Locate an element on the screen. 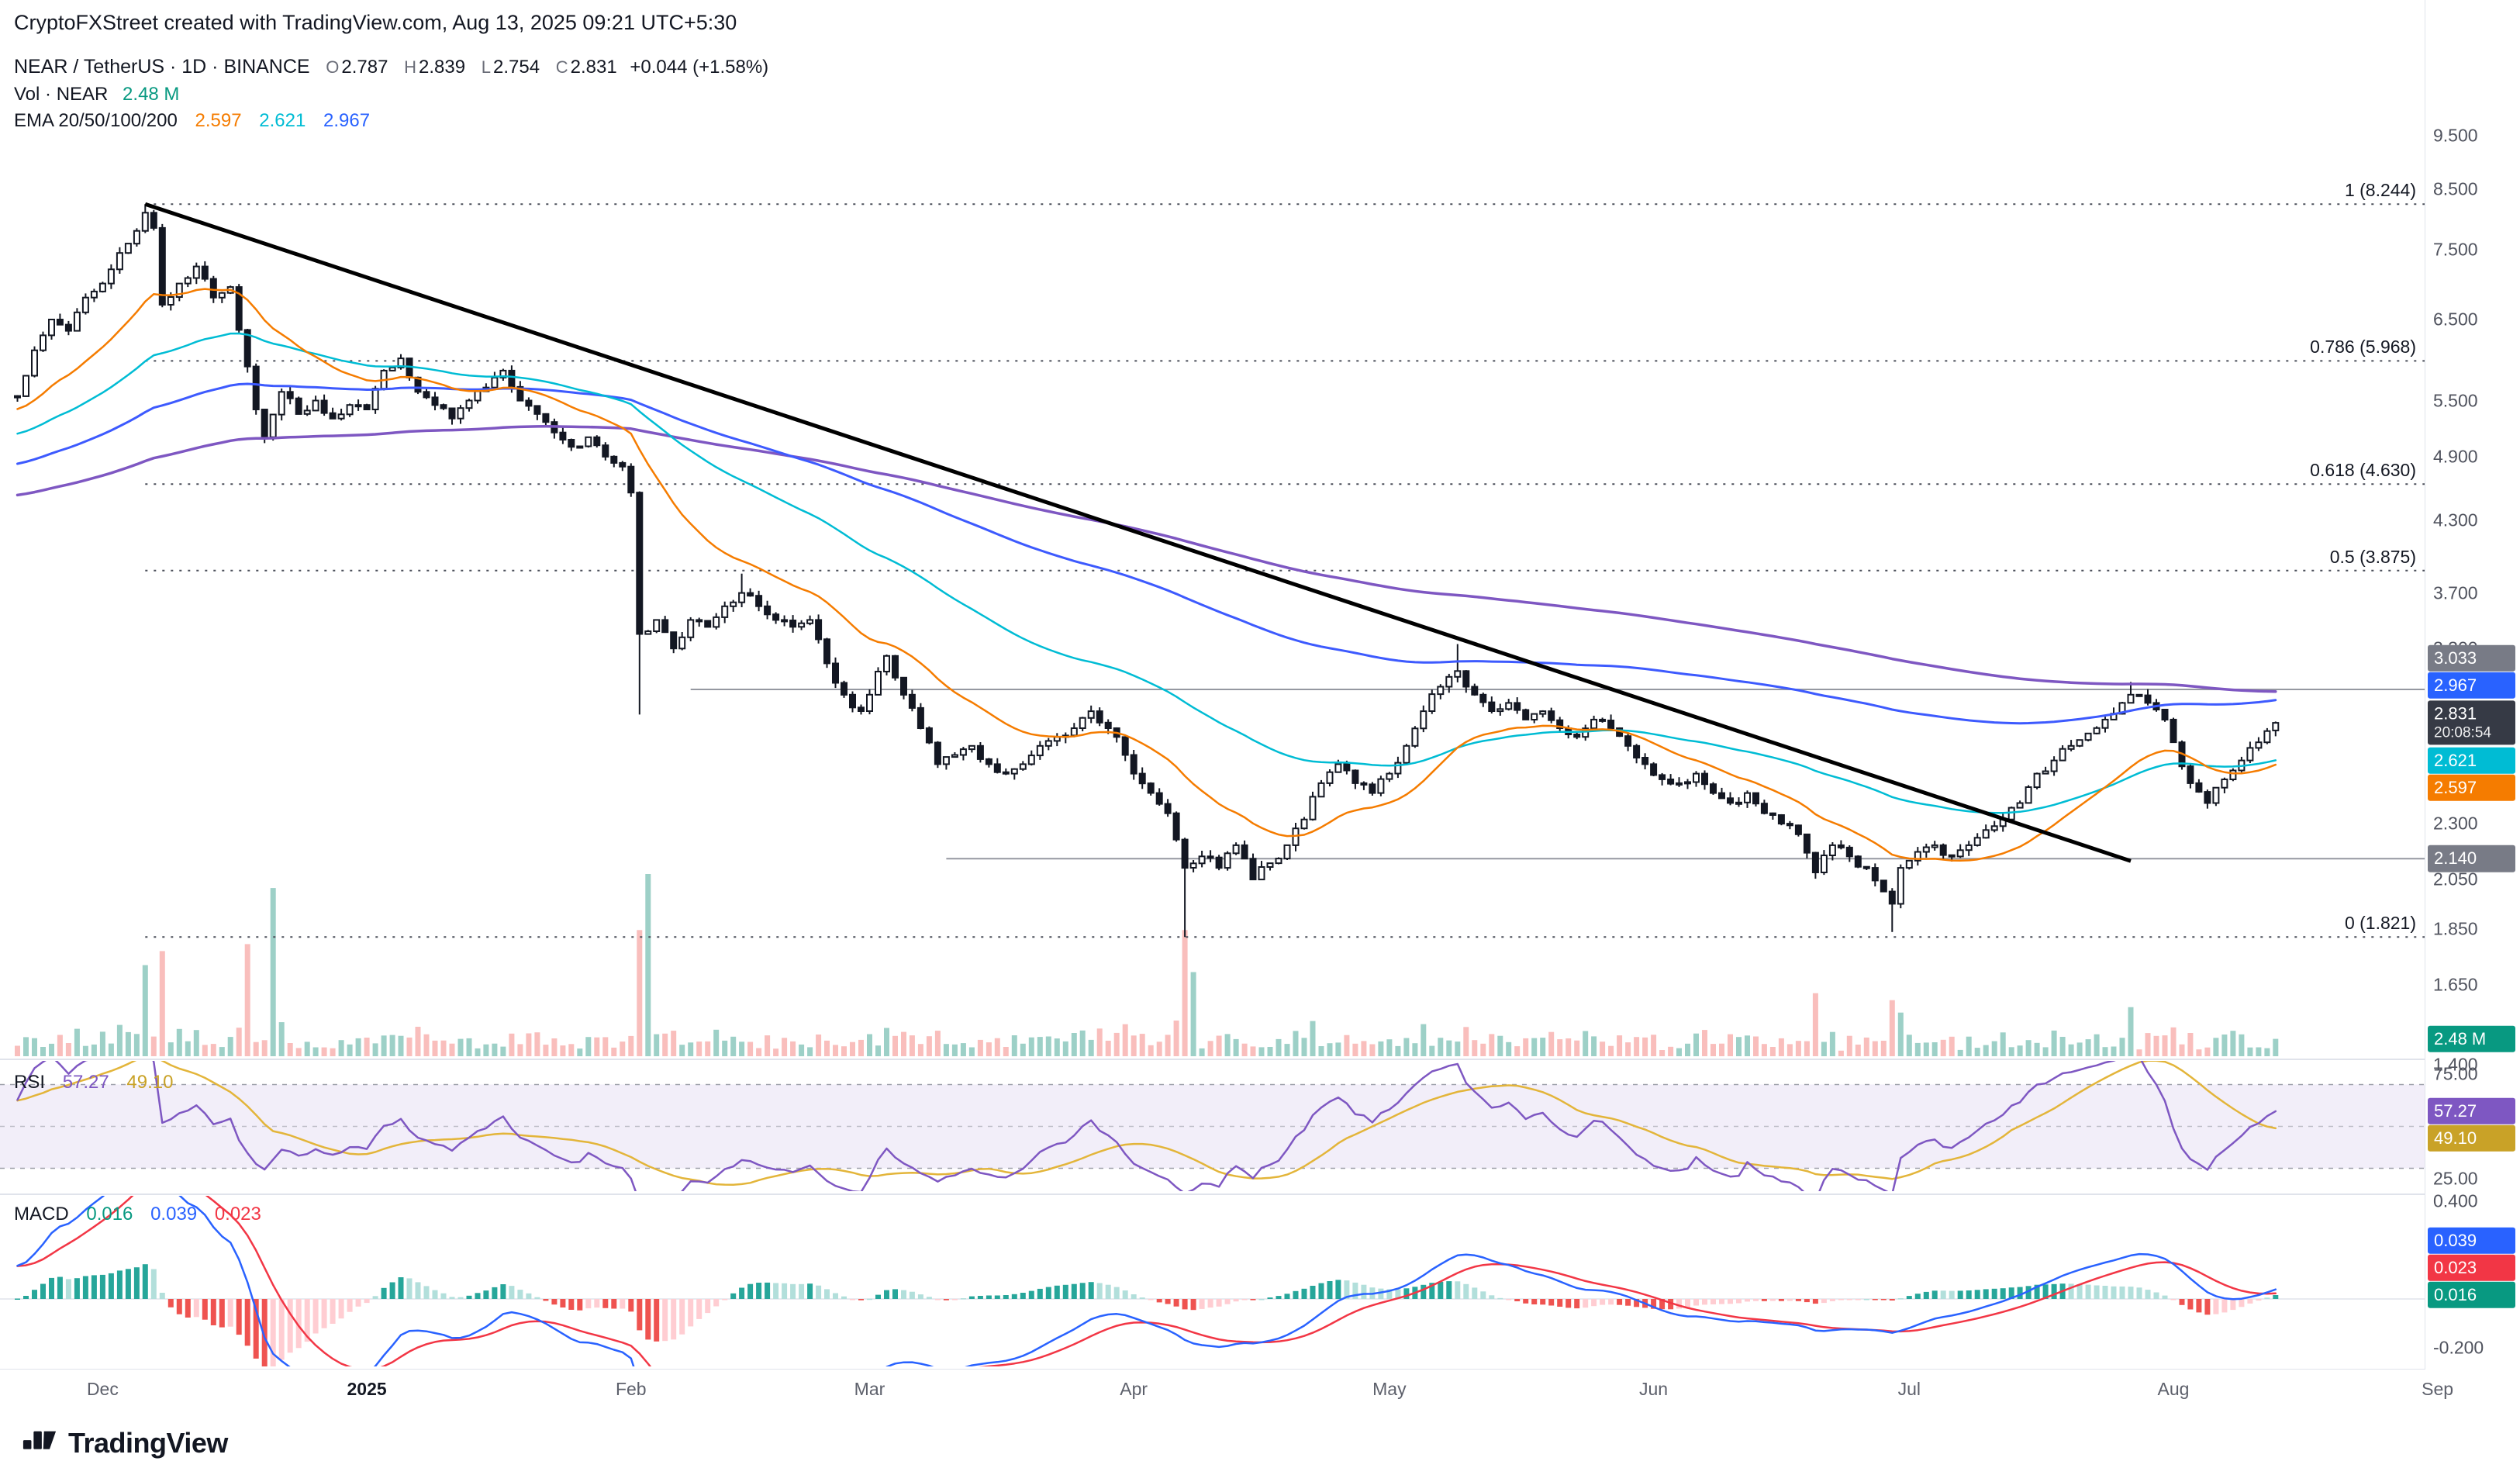 The height and width of the screenshot is (1475, 2520). ema-label: EMA 20/50/100/200 is located at coordinates (96, 121).